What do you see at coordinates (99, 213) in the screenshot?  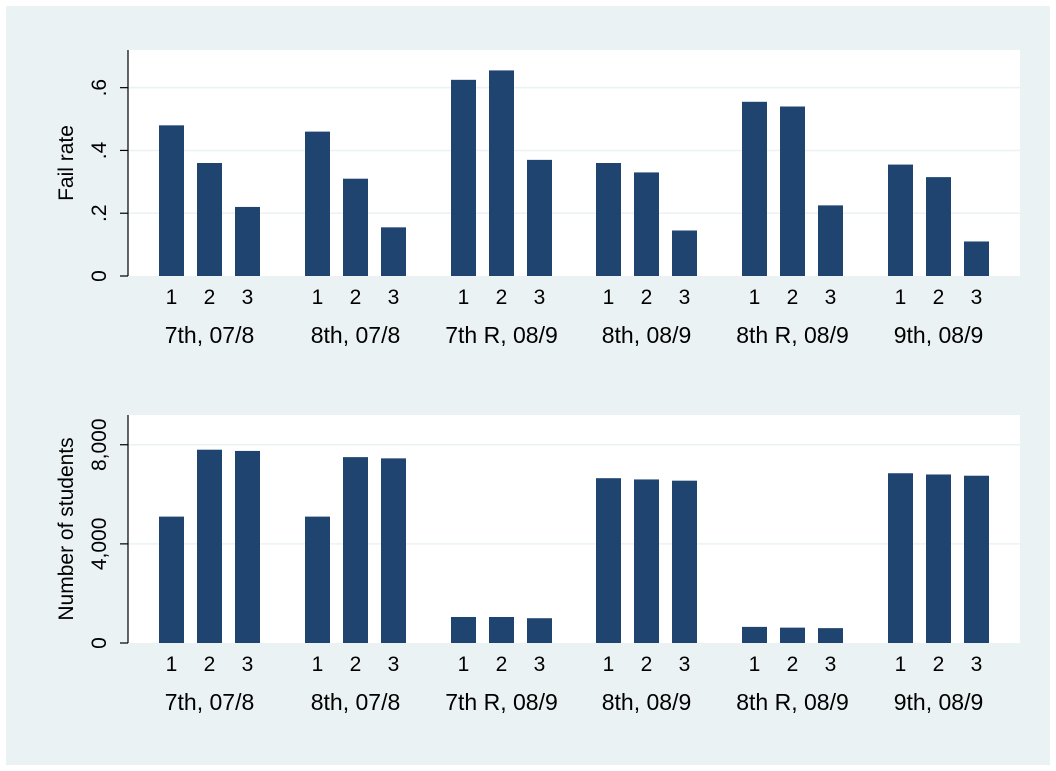 I see `y-tick-label: .2` at bounding box center [99, 213].